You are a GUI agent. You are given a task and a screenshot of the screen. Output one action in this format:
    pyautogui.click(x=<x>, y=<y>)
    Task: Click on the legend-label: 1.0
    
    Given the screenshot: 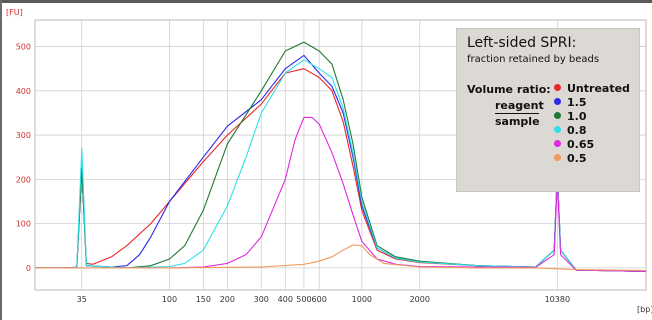 What is the action you would take?
    pyautogui.click(x=577, y=116)
    